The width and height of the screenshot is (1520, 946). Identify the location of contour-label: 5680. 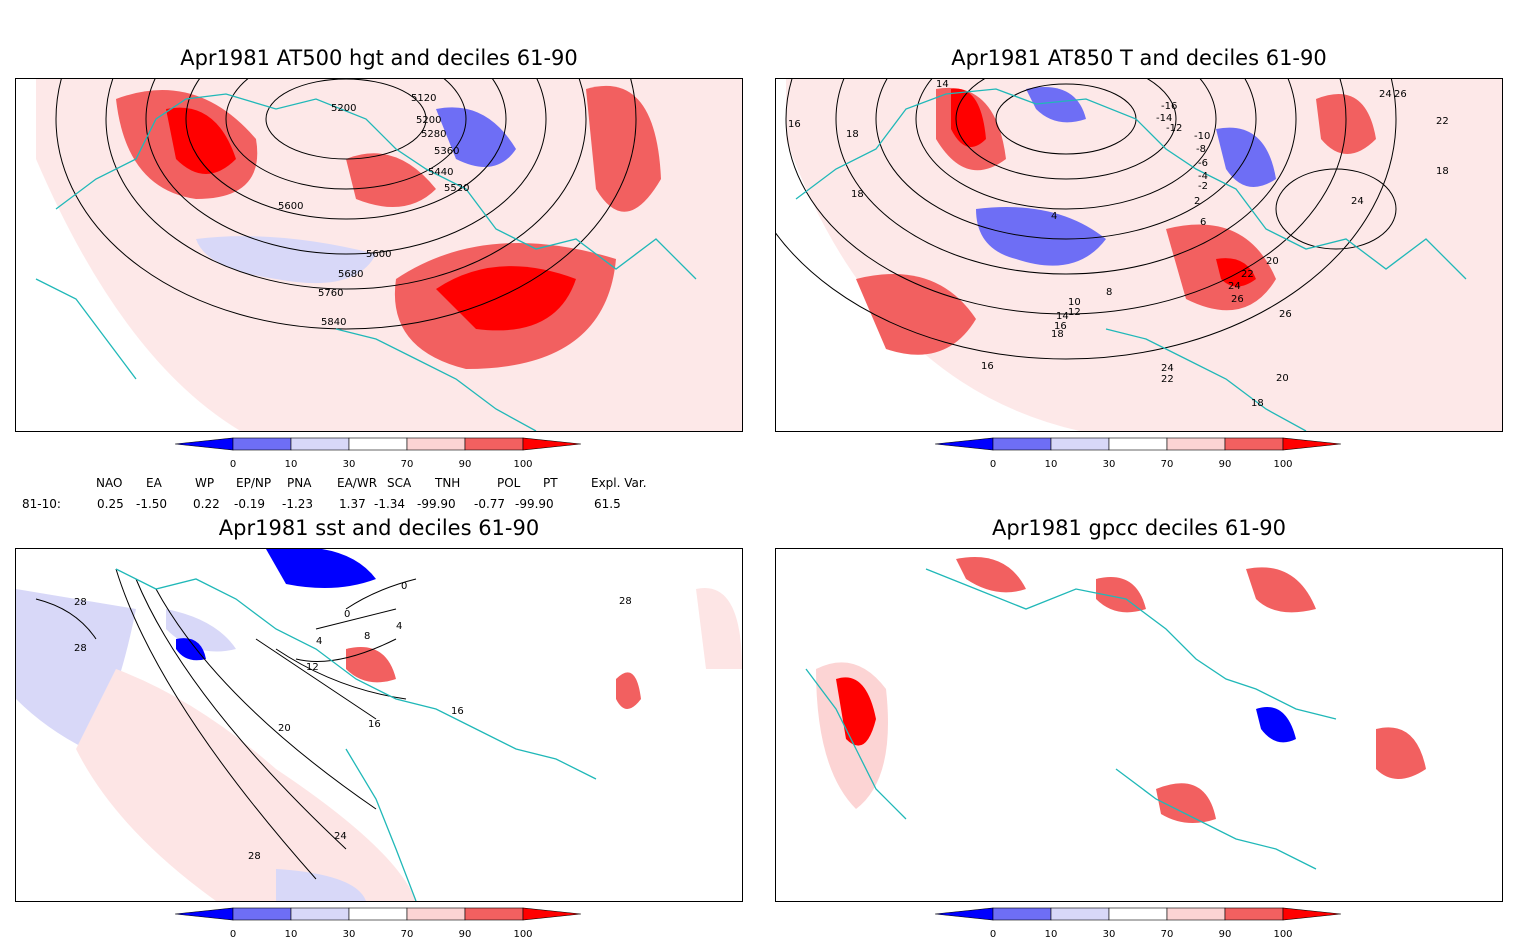
(350, 274).